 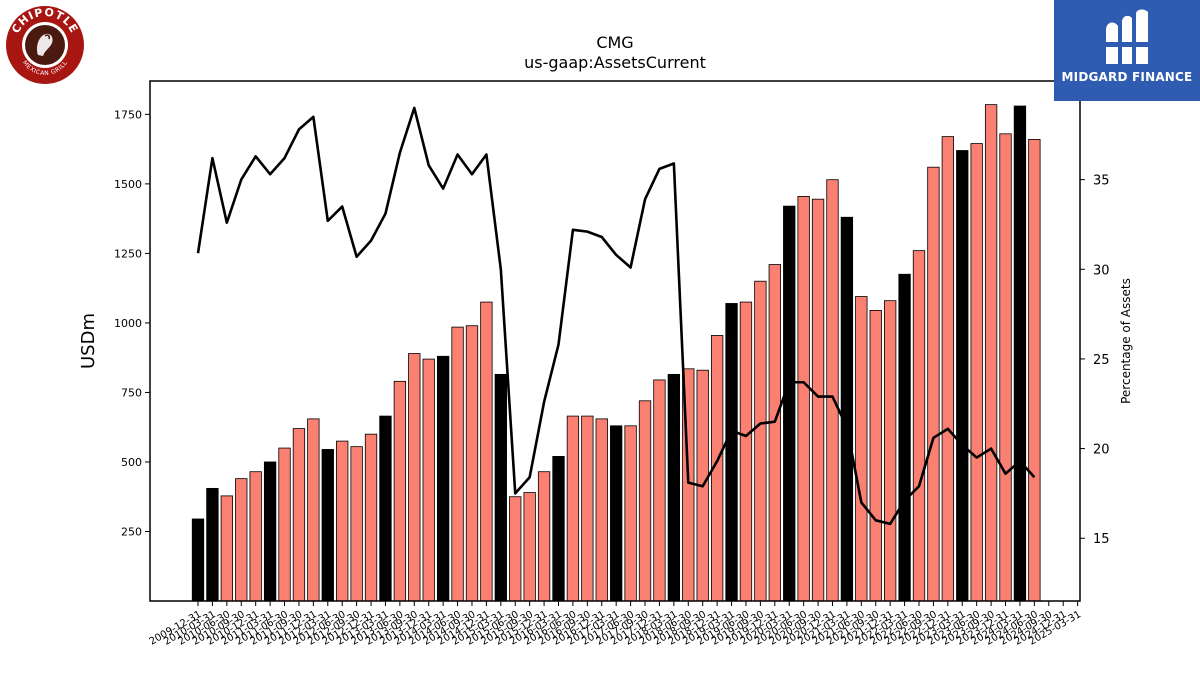 What do you see at coordinates (131, 531) in the screenshot?
I see `y-tick-left-label: 250` at bounding box center [131, 531].